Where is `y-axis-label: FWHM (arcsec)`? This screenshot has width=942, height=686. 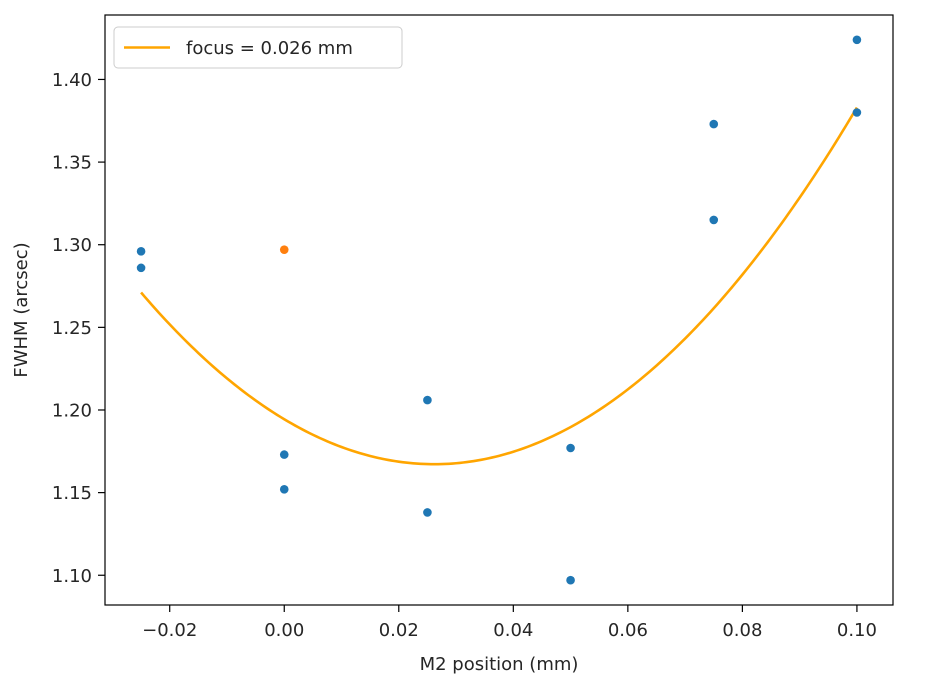 y-axis-label: FWHM (arcsec) is located at coordinates (21, 309).